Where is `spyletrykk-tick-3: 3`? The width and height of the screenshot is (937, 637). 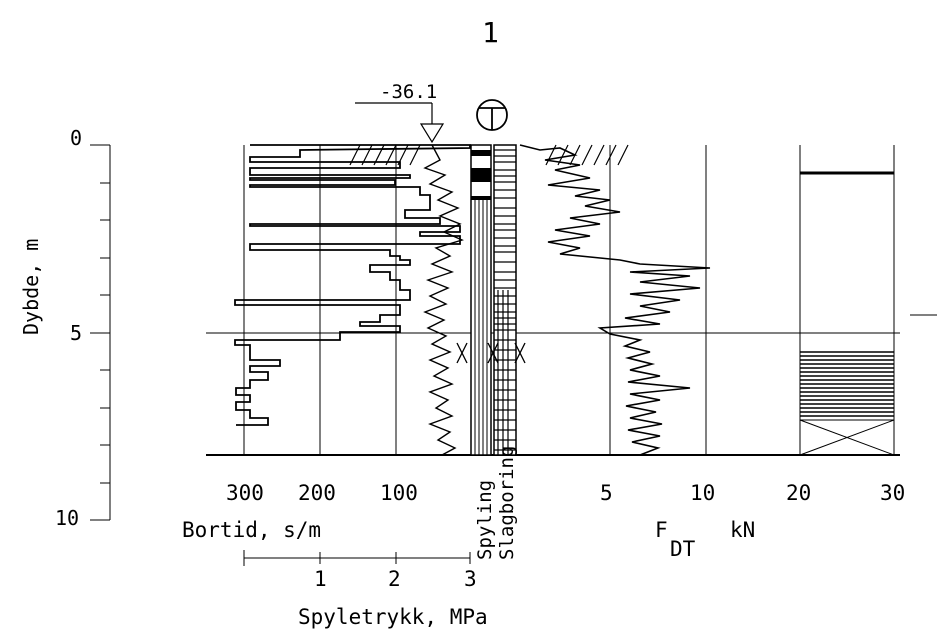
spyletrykk-tick-3: 3 is located at coordinates (470, 579).